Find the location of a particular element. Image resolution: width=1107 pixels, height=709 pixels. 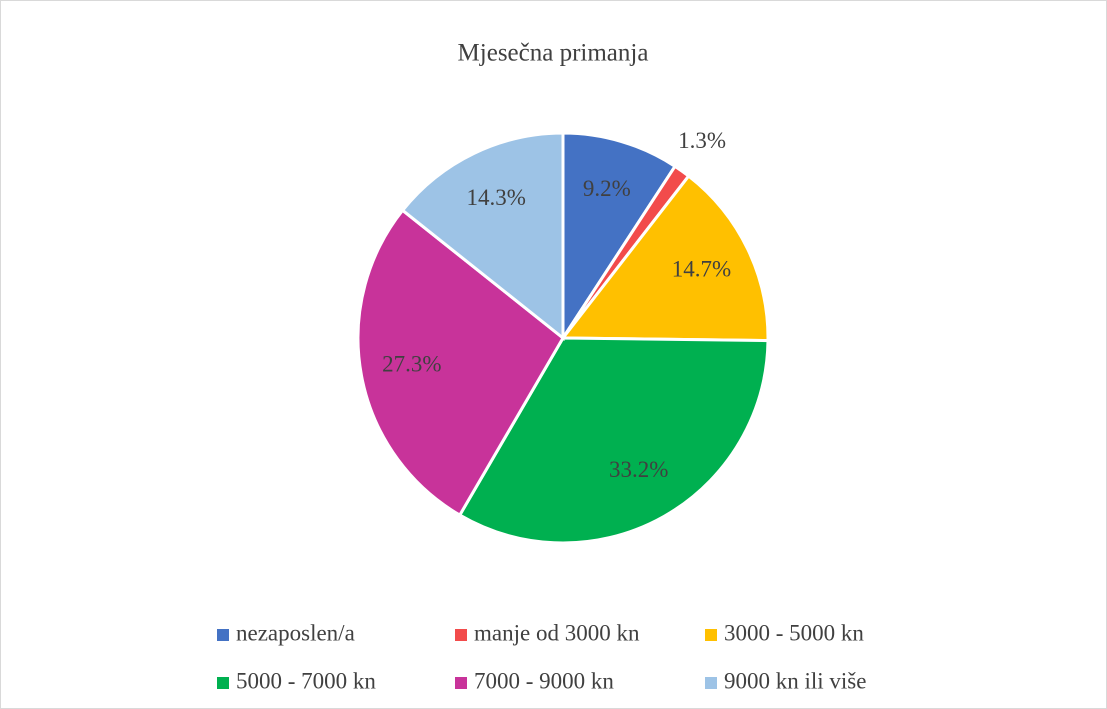

data-label: 14.3% is located at coordinates (496, 197).